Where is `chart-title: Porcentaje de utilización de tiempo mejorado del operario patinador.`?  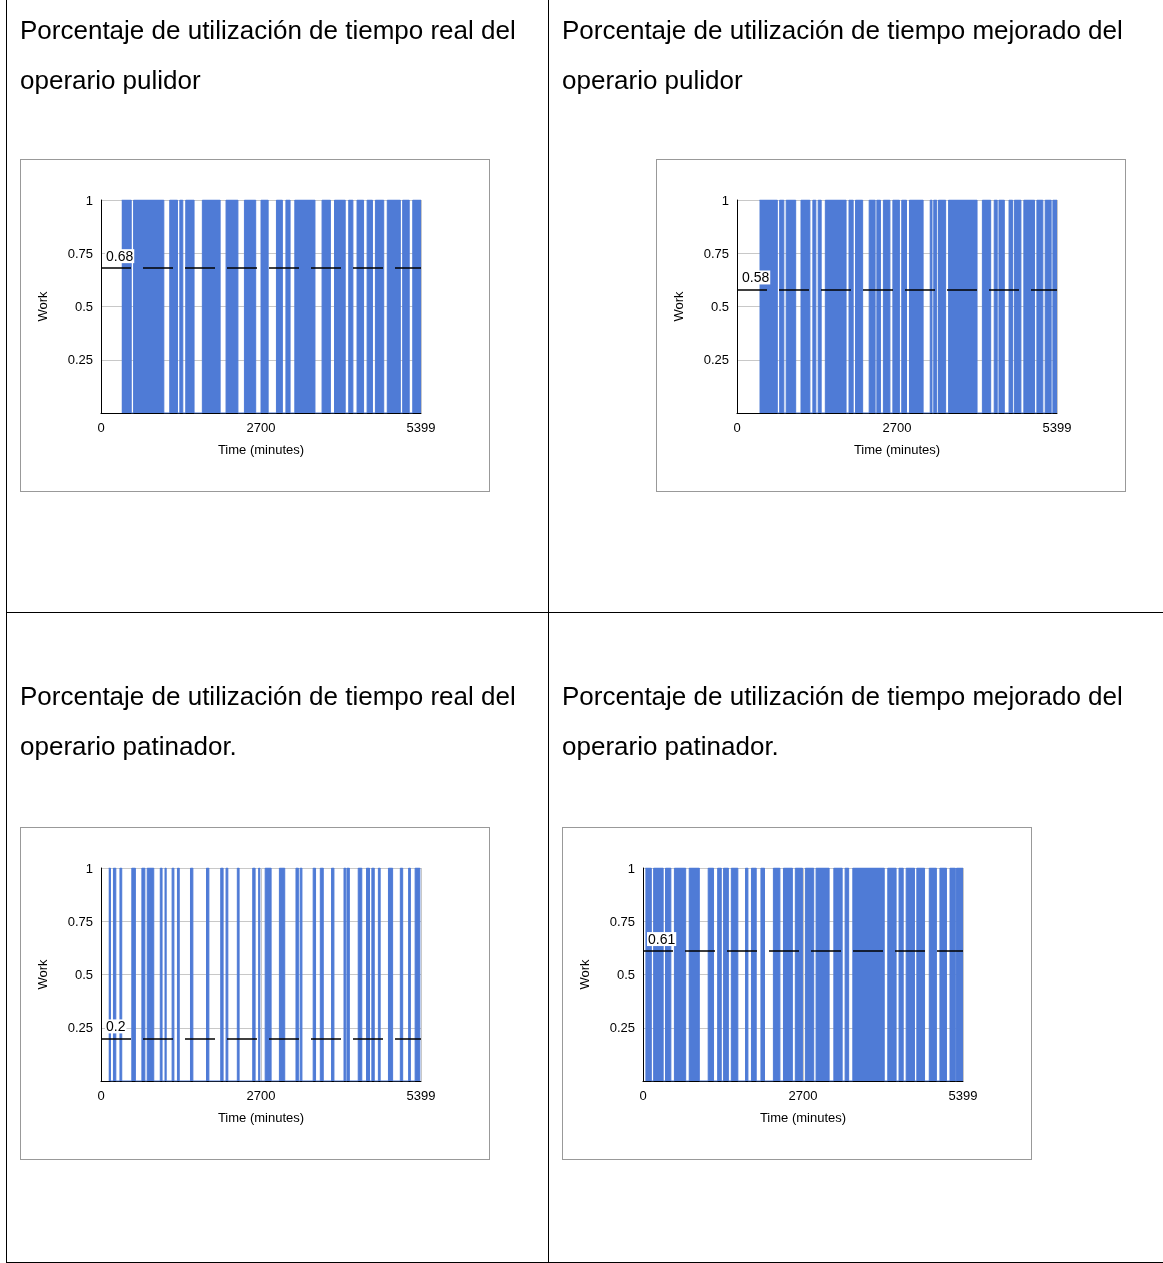
chart-title: Porcentaje de utilización de tiempo mejorado del operario patinador. is located at coordinates (843, 721).